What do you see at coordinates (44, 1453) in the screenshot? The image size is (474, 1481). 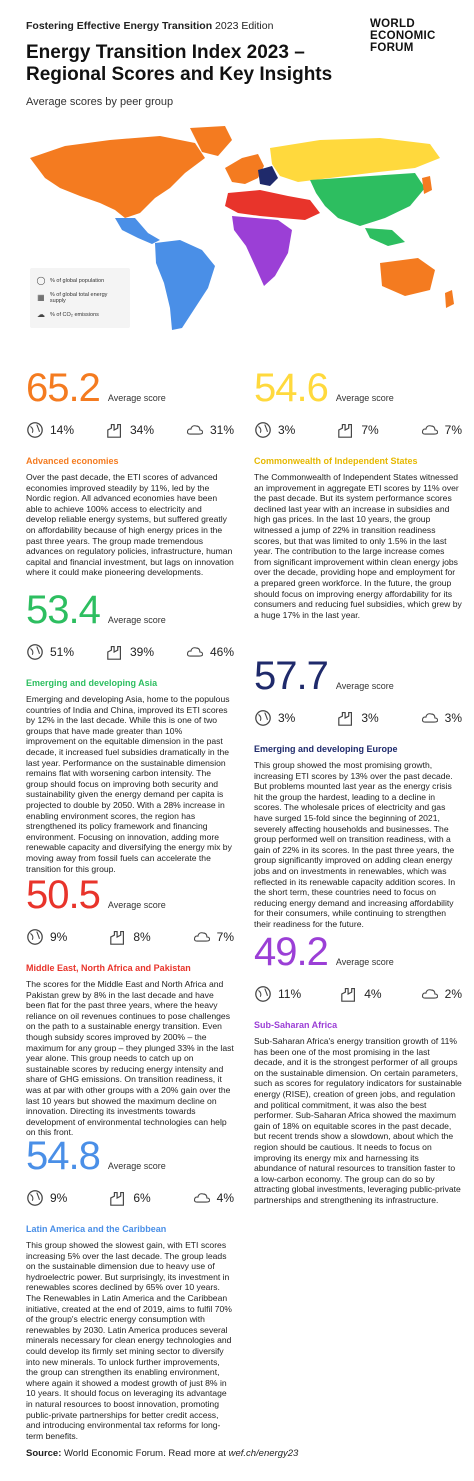 I see `source-label: Source:` at bounding box center [44, 1453].